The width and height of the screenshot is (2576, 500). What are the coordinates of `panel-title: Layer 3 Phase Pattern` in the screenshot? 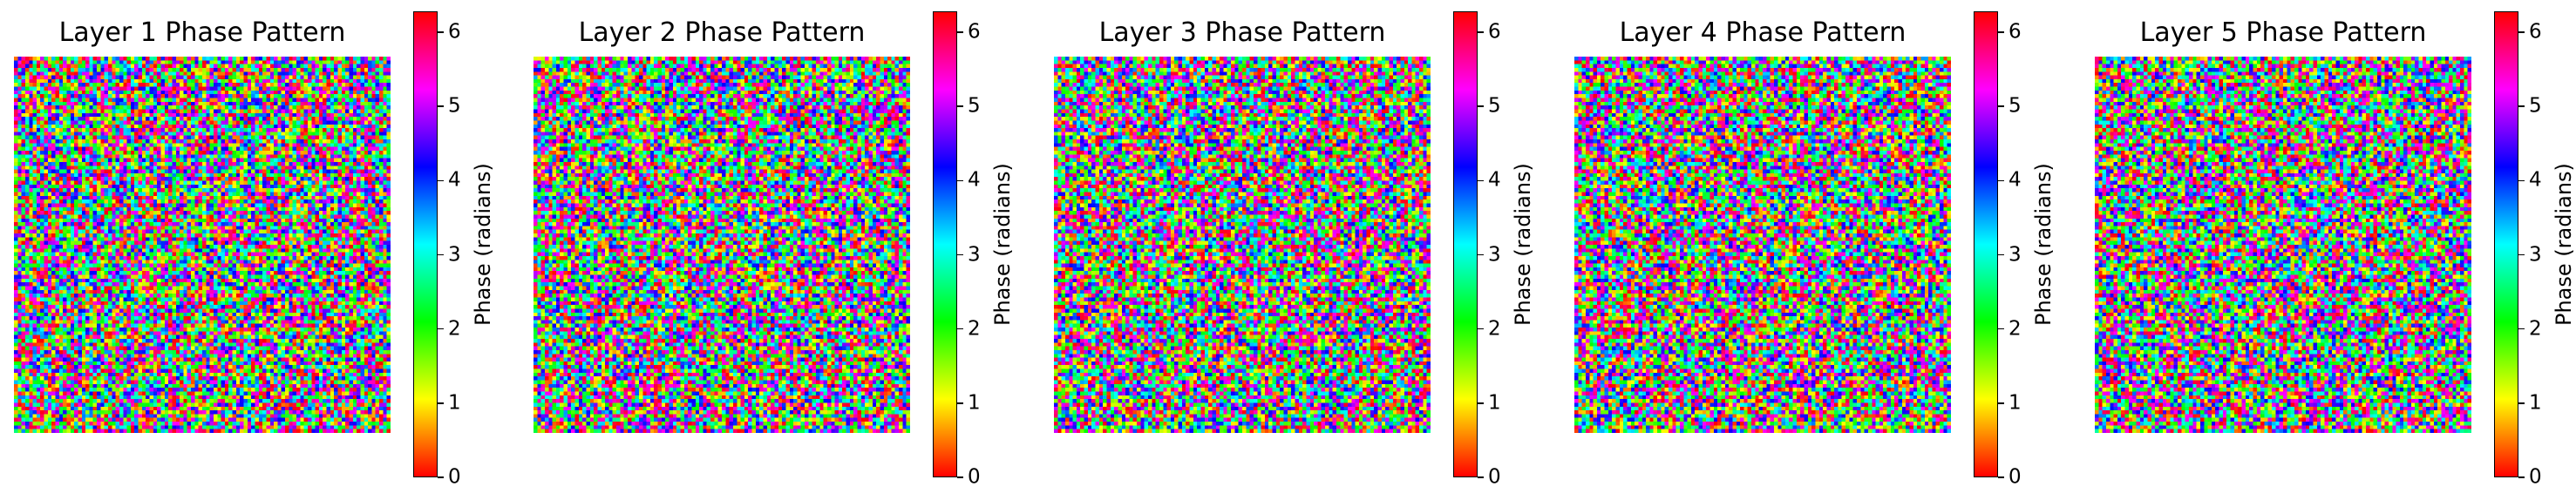 It's located at (1242, 32).